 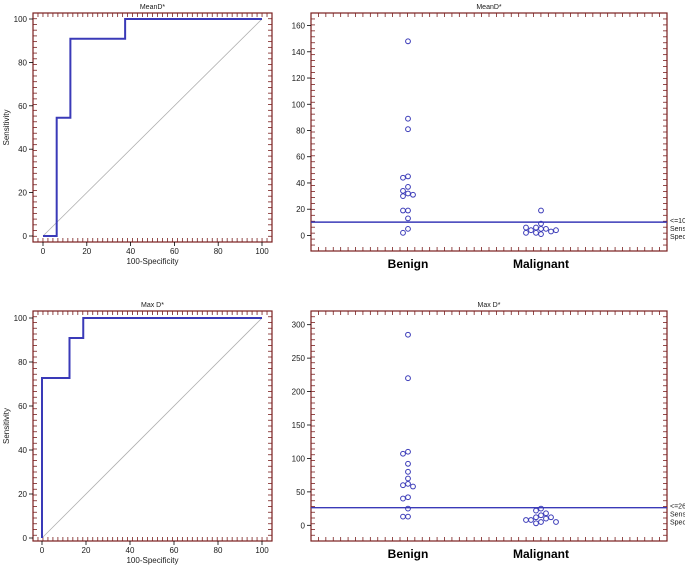 What do you see at coordinates (299, 358) in the screenshot?
I see `y-tick-label: 250` at bounding box center [299, 358].